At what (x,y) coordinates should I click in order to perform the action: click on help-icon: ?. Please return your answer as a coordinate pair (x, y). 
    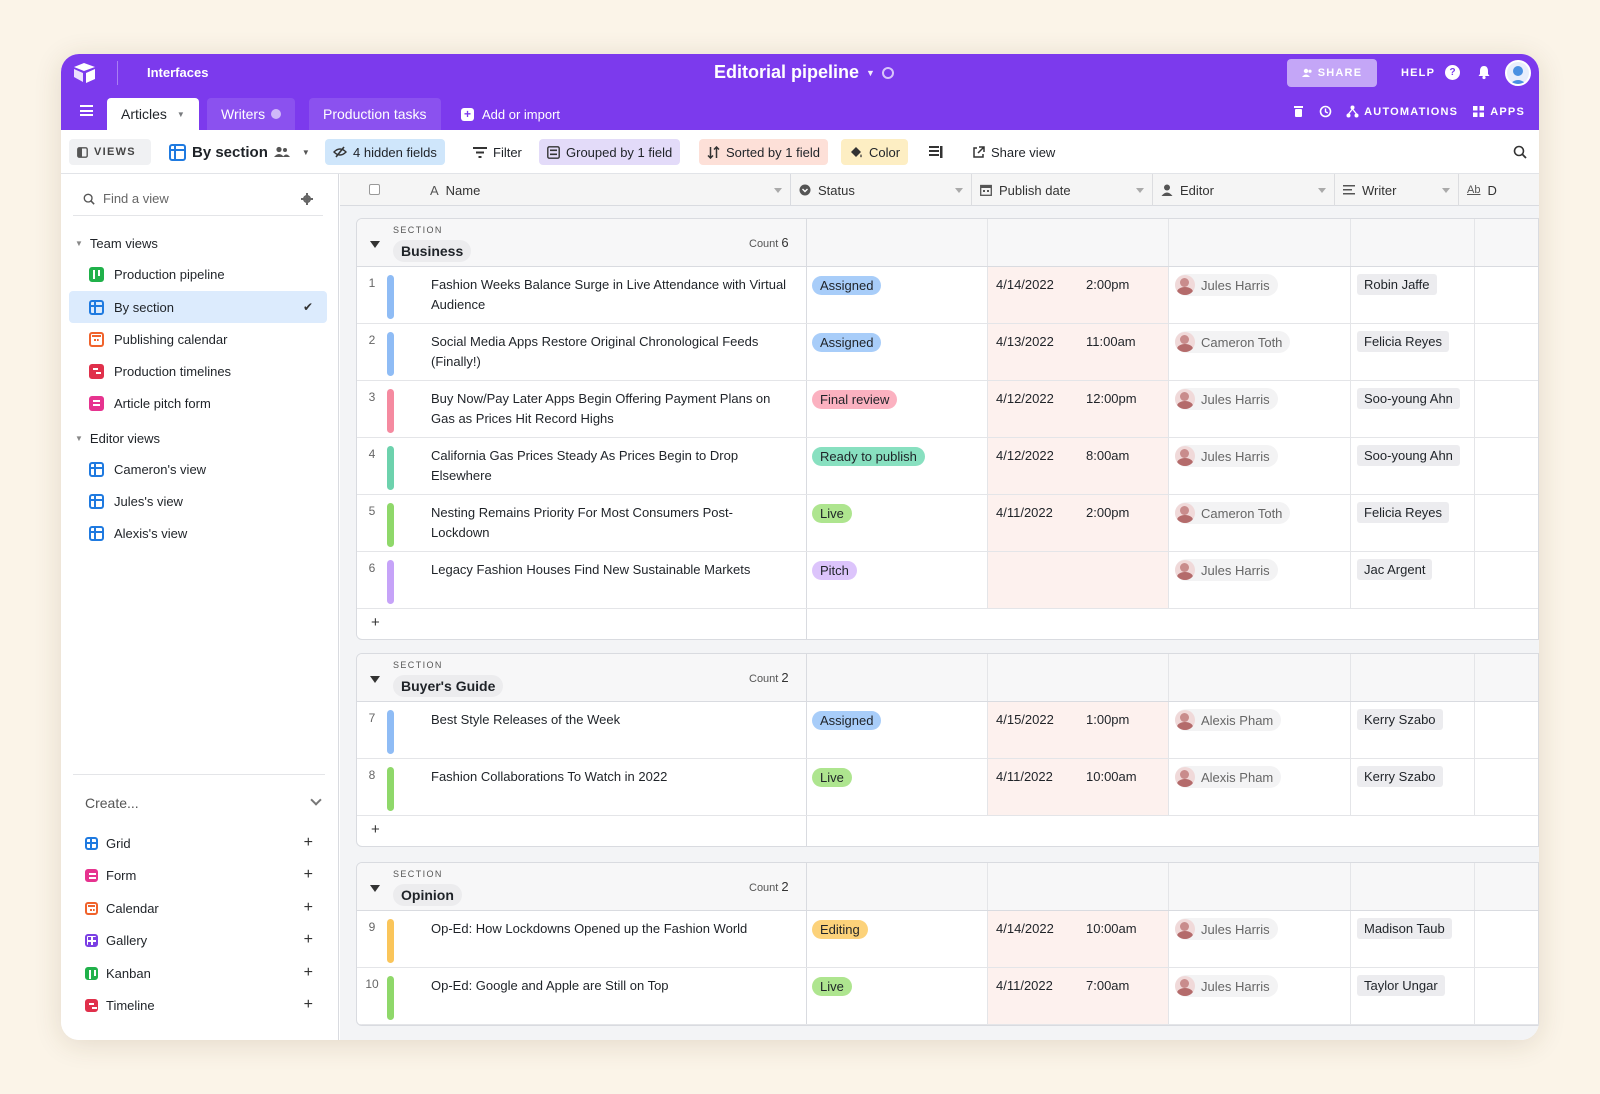
    Looking at the image, I should click on (1452, 72).